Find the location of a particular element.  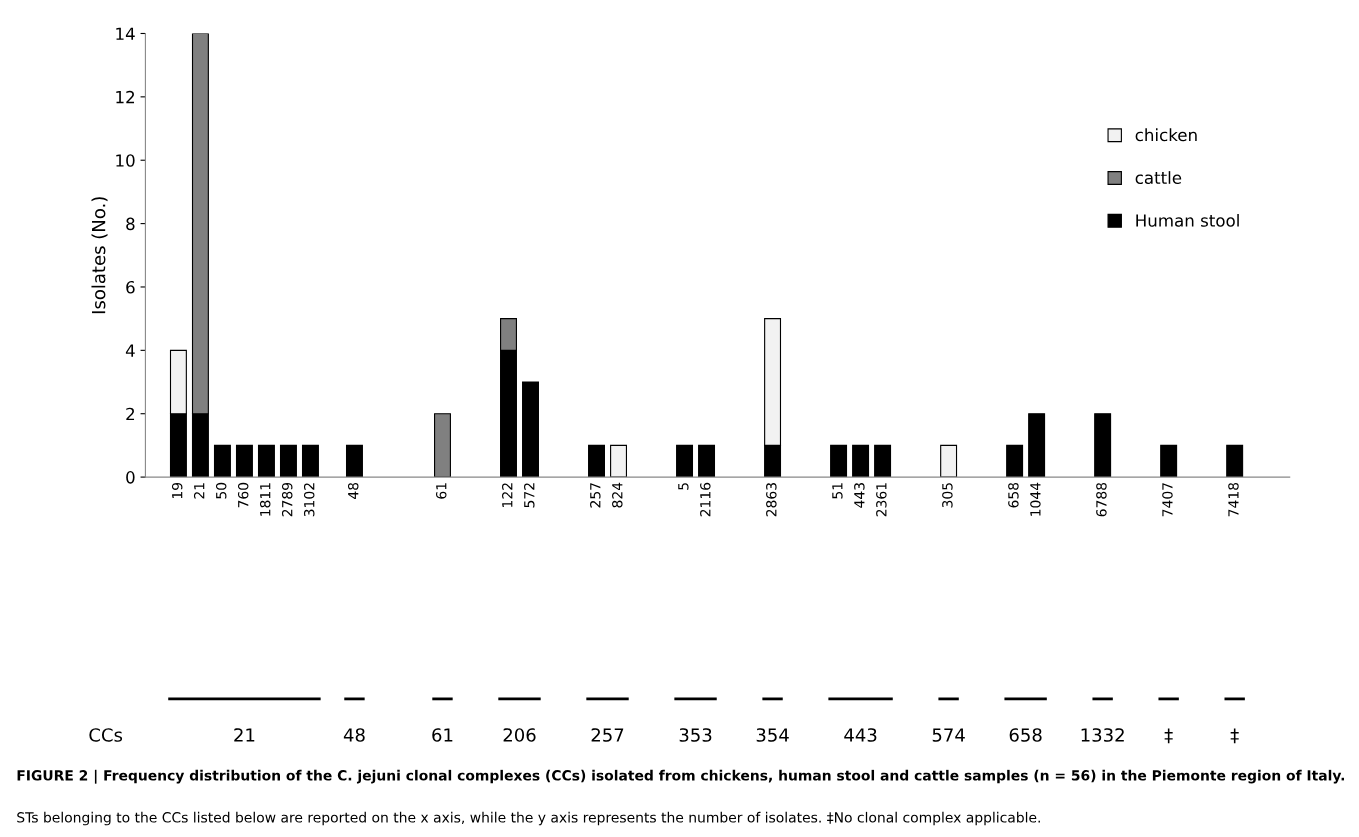

x-tick-label: 19 is located at coordinates (177, 490).